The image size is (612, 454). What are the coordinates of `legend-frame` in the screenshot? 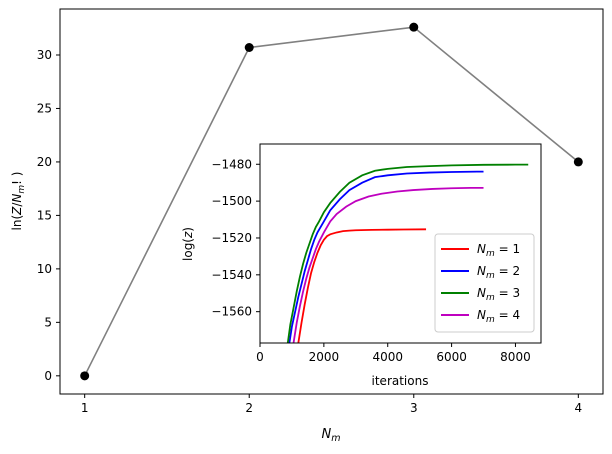 It's located at (484, 283).